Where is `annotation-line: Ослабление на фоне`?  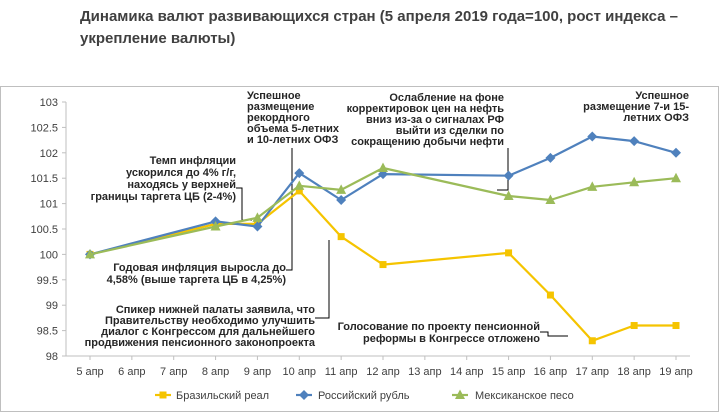
annotation-line: Ослабление на фоне is located at coordinates (446, 98).